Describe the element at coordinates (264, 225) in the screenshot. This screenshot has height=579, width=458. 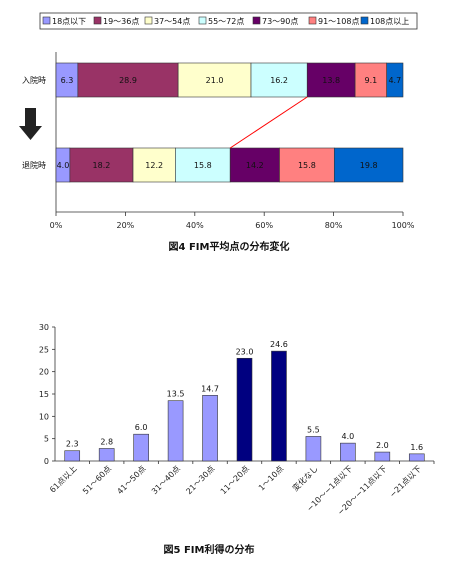
I see `x-tick-label: 60%` at that location.